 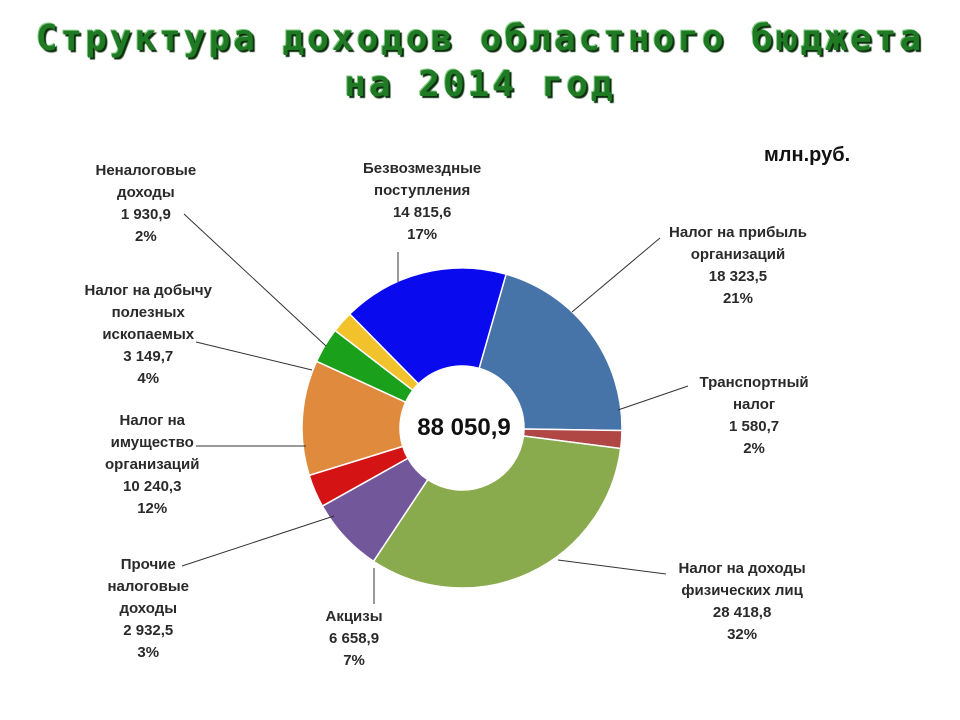 What do you see at coordinates (254, 356) in the screenshot?
I see `leader-line-mining` at bounding box center [254, 356].